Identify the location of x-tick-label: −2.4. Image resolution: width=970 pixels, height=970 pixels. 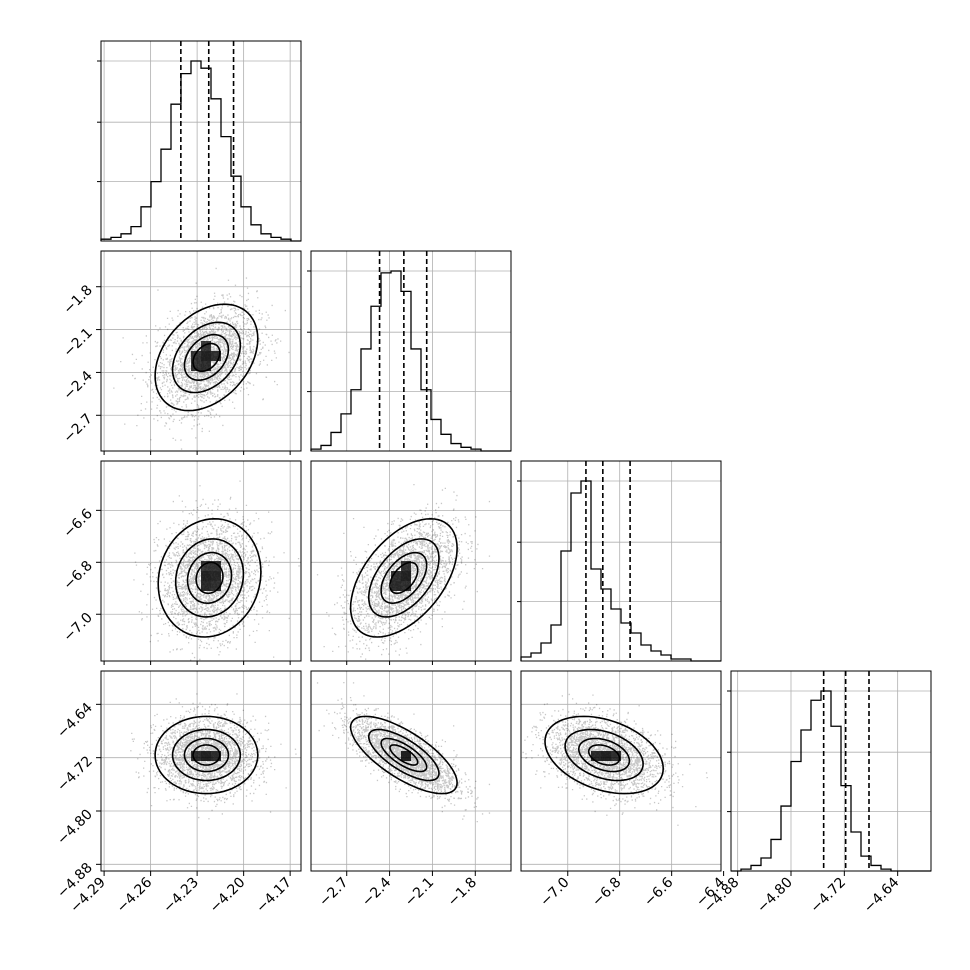
(376, 891).